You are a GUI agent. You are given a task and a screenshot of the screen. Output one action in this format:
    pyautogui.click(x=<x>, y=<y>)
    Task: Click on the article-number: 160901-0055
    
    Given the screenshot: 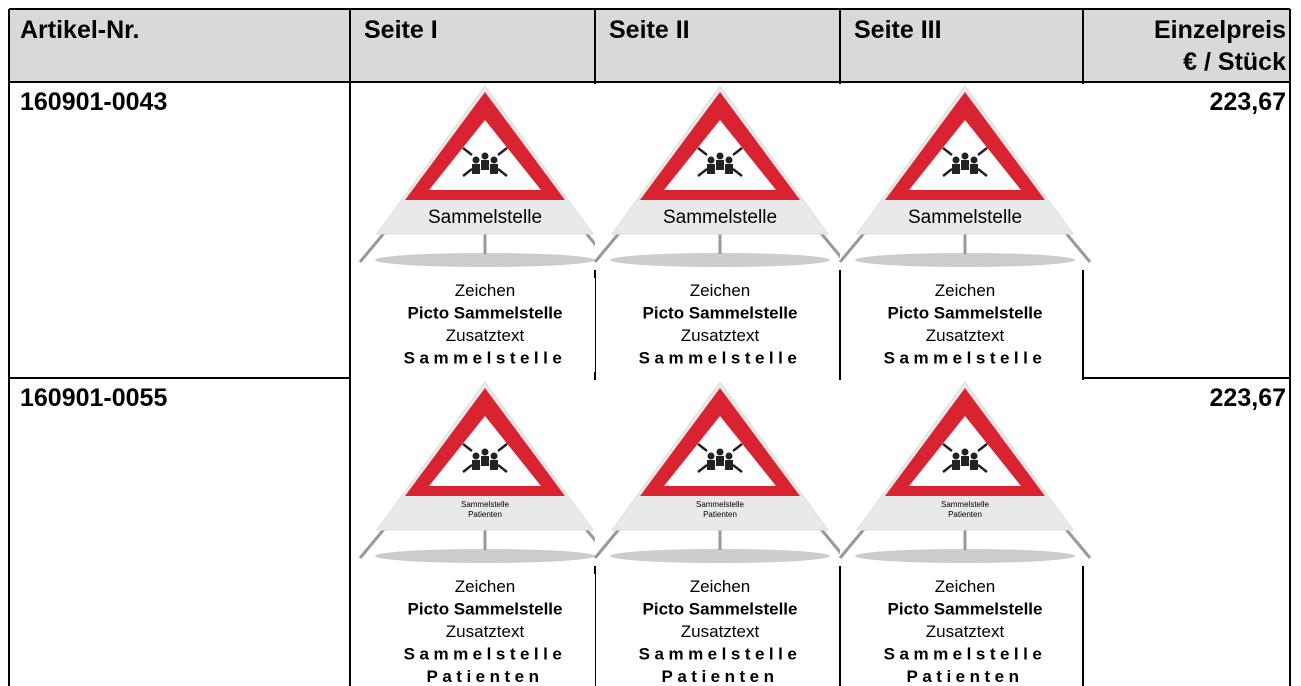 What is the action you would take?
    pyautogui.click(x=93, y=398)
    